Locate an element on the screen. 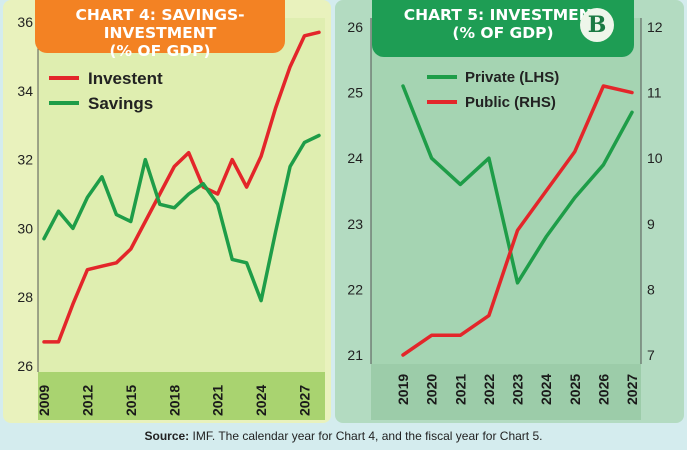 This screenshot has width=687, height=450. chart4-y-tick-label-0: 26 is located at coordinates (25, 366).